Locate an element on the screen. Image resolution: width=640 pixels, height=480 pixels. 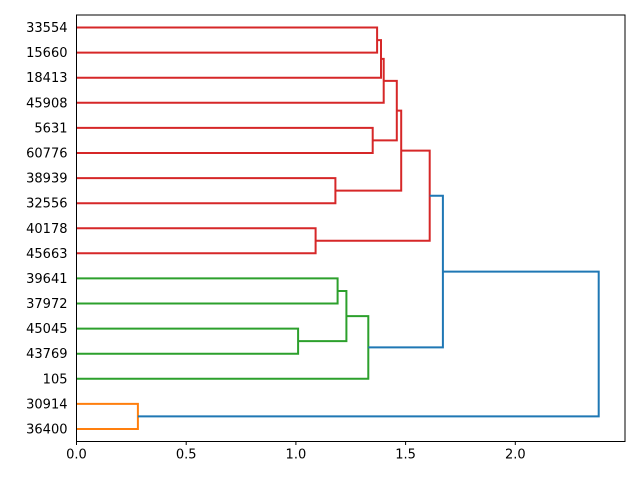
leaf-label-5631: 5631 is located at coordinates (50, 128).